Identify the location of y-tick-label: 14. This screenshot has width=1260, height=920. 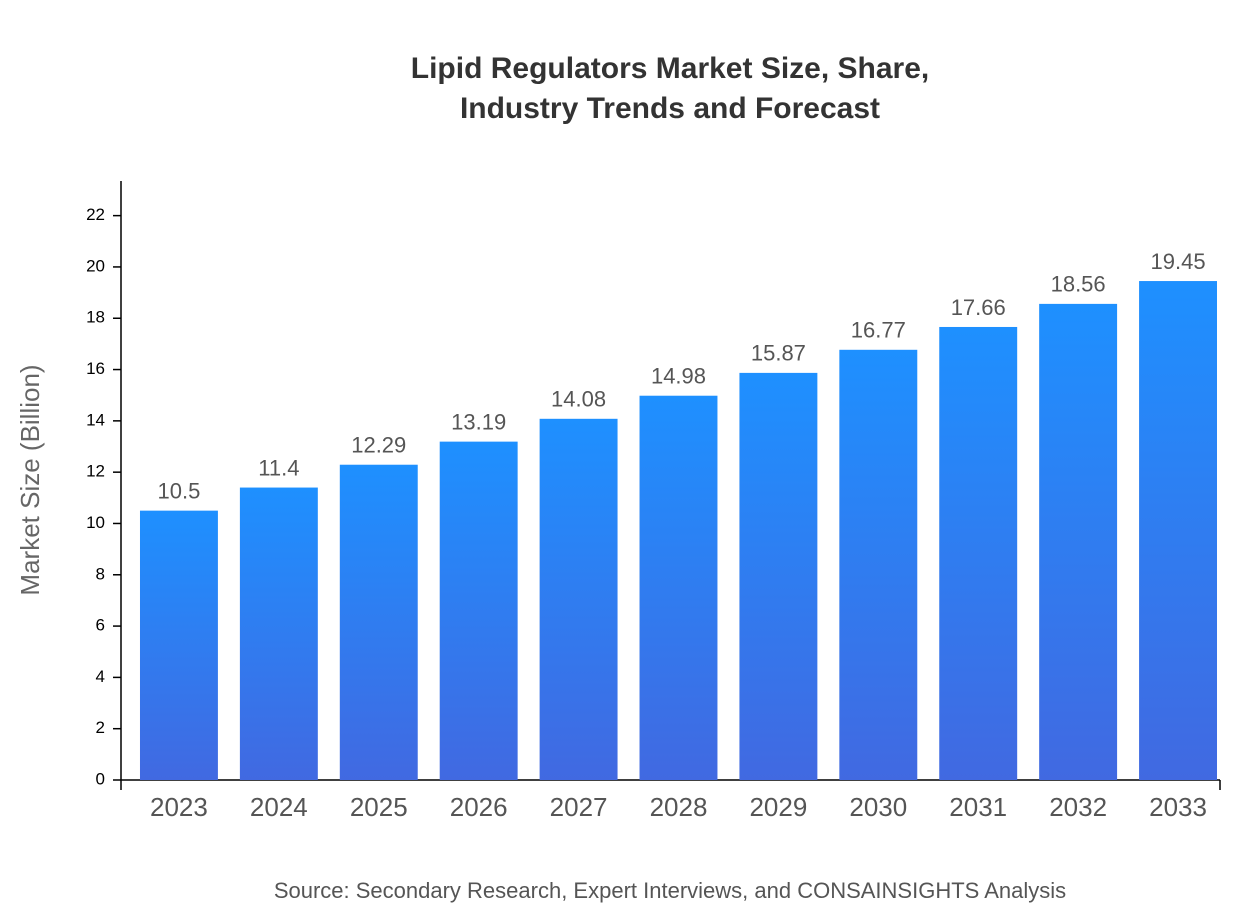
(95, 419).